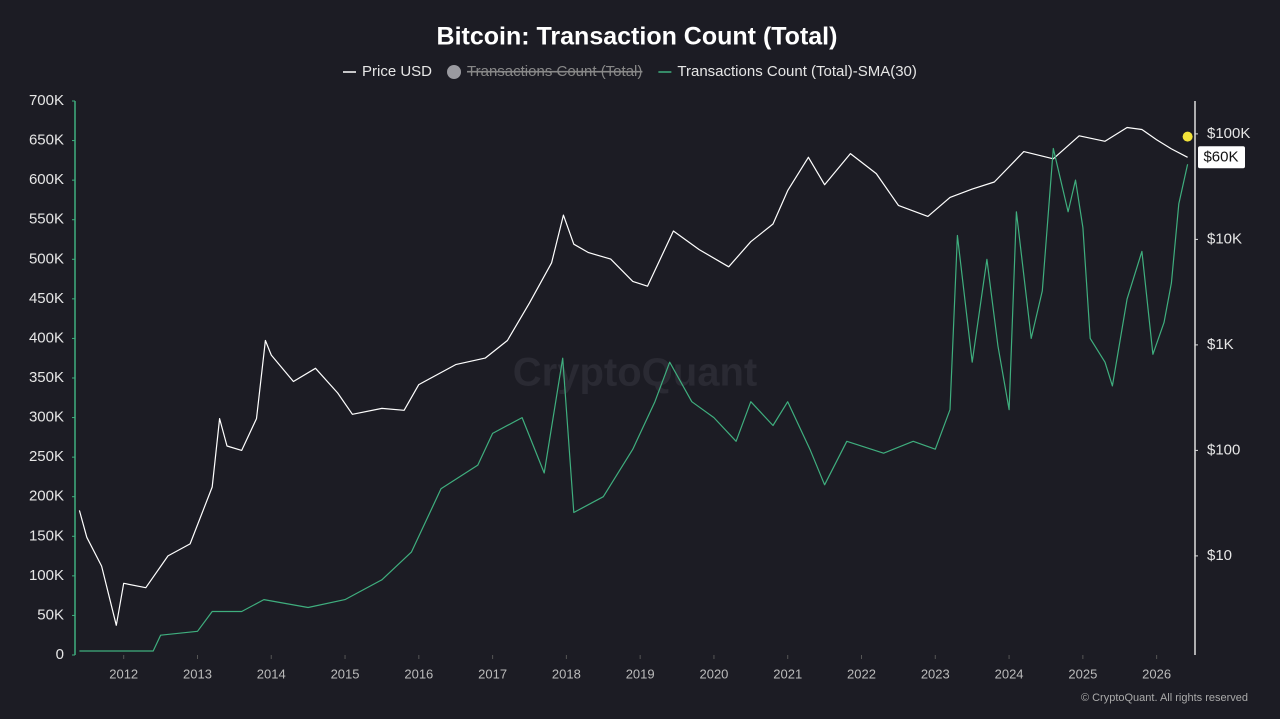 The height and width of the screenshot is (719, 1280). What do you see at coordinates (197, 673) in the screenshot?
I see `x-tick-label: 2013` at bounding box center [197, 673].